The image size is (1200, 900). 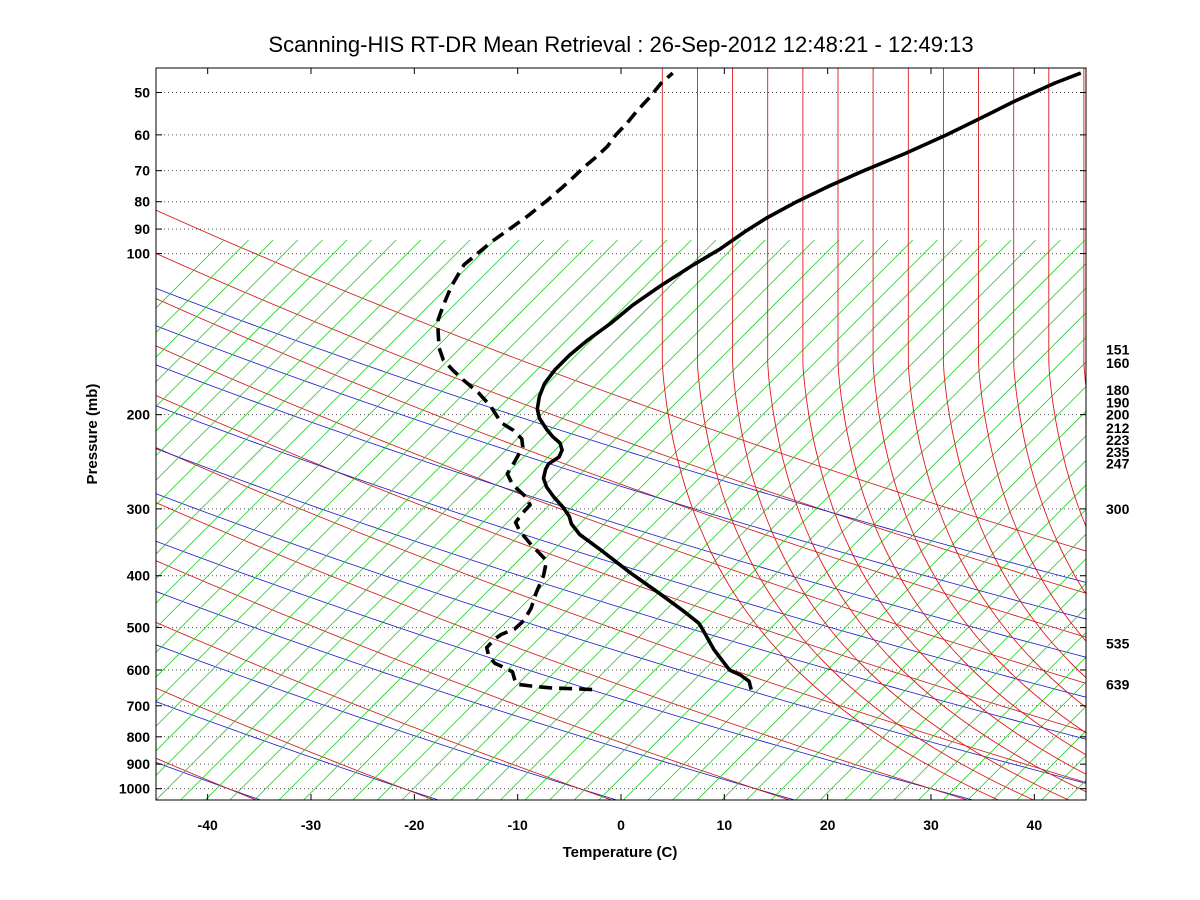 I want to click on x-tick-label-20: 20, so click(x=828, y=825).